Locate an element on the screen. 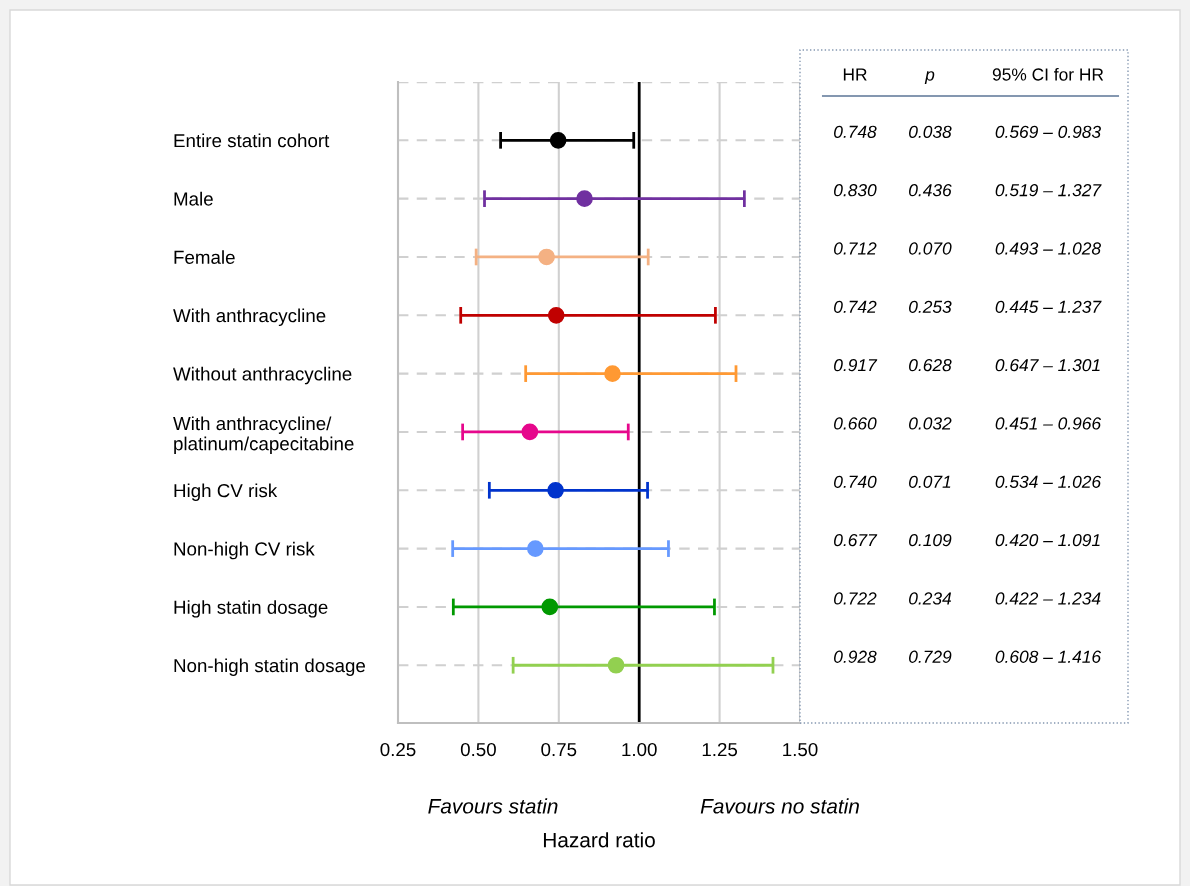 The width and height of the screenshot is (1190, 886). text: 0.445 – 1.237 is located at coordinates (1048, 306).